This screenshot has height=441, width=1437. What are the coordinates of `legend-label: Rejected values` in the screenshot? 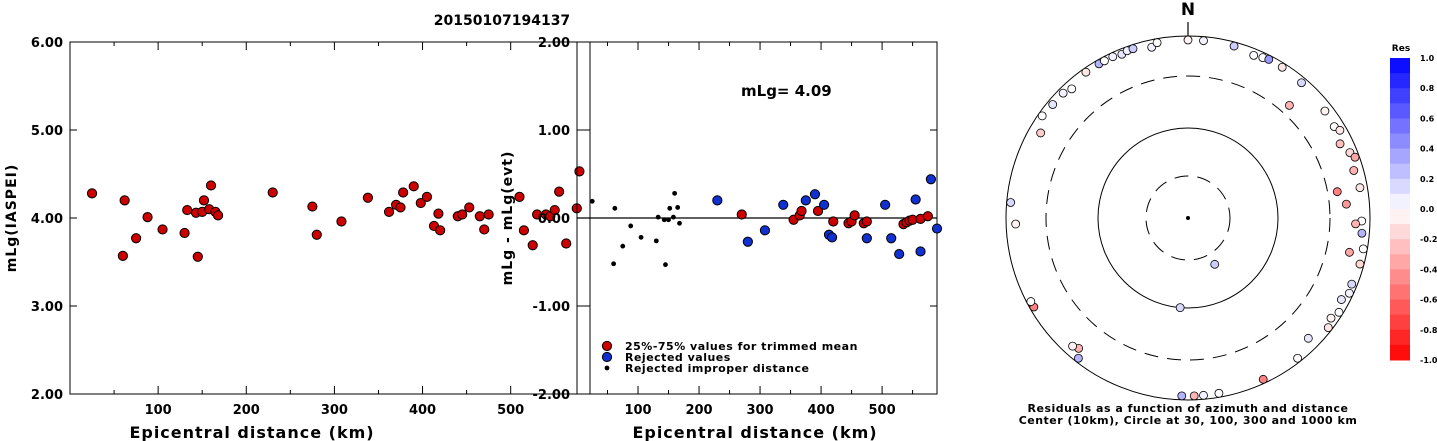 It's located at (678, 357).